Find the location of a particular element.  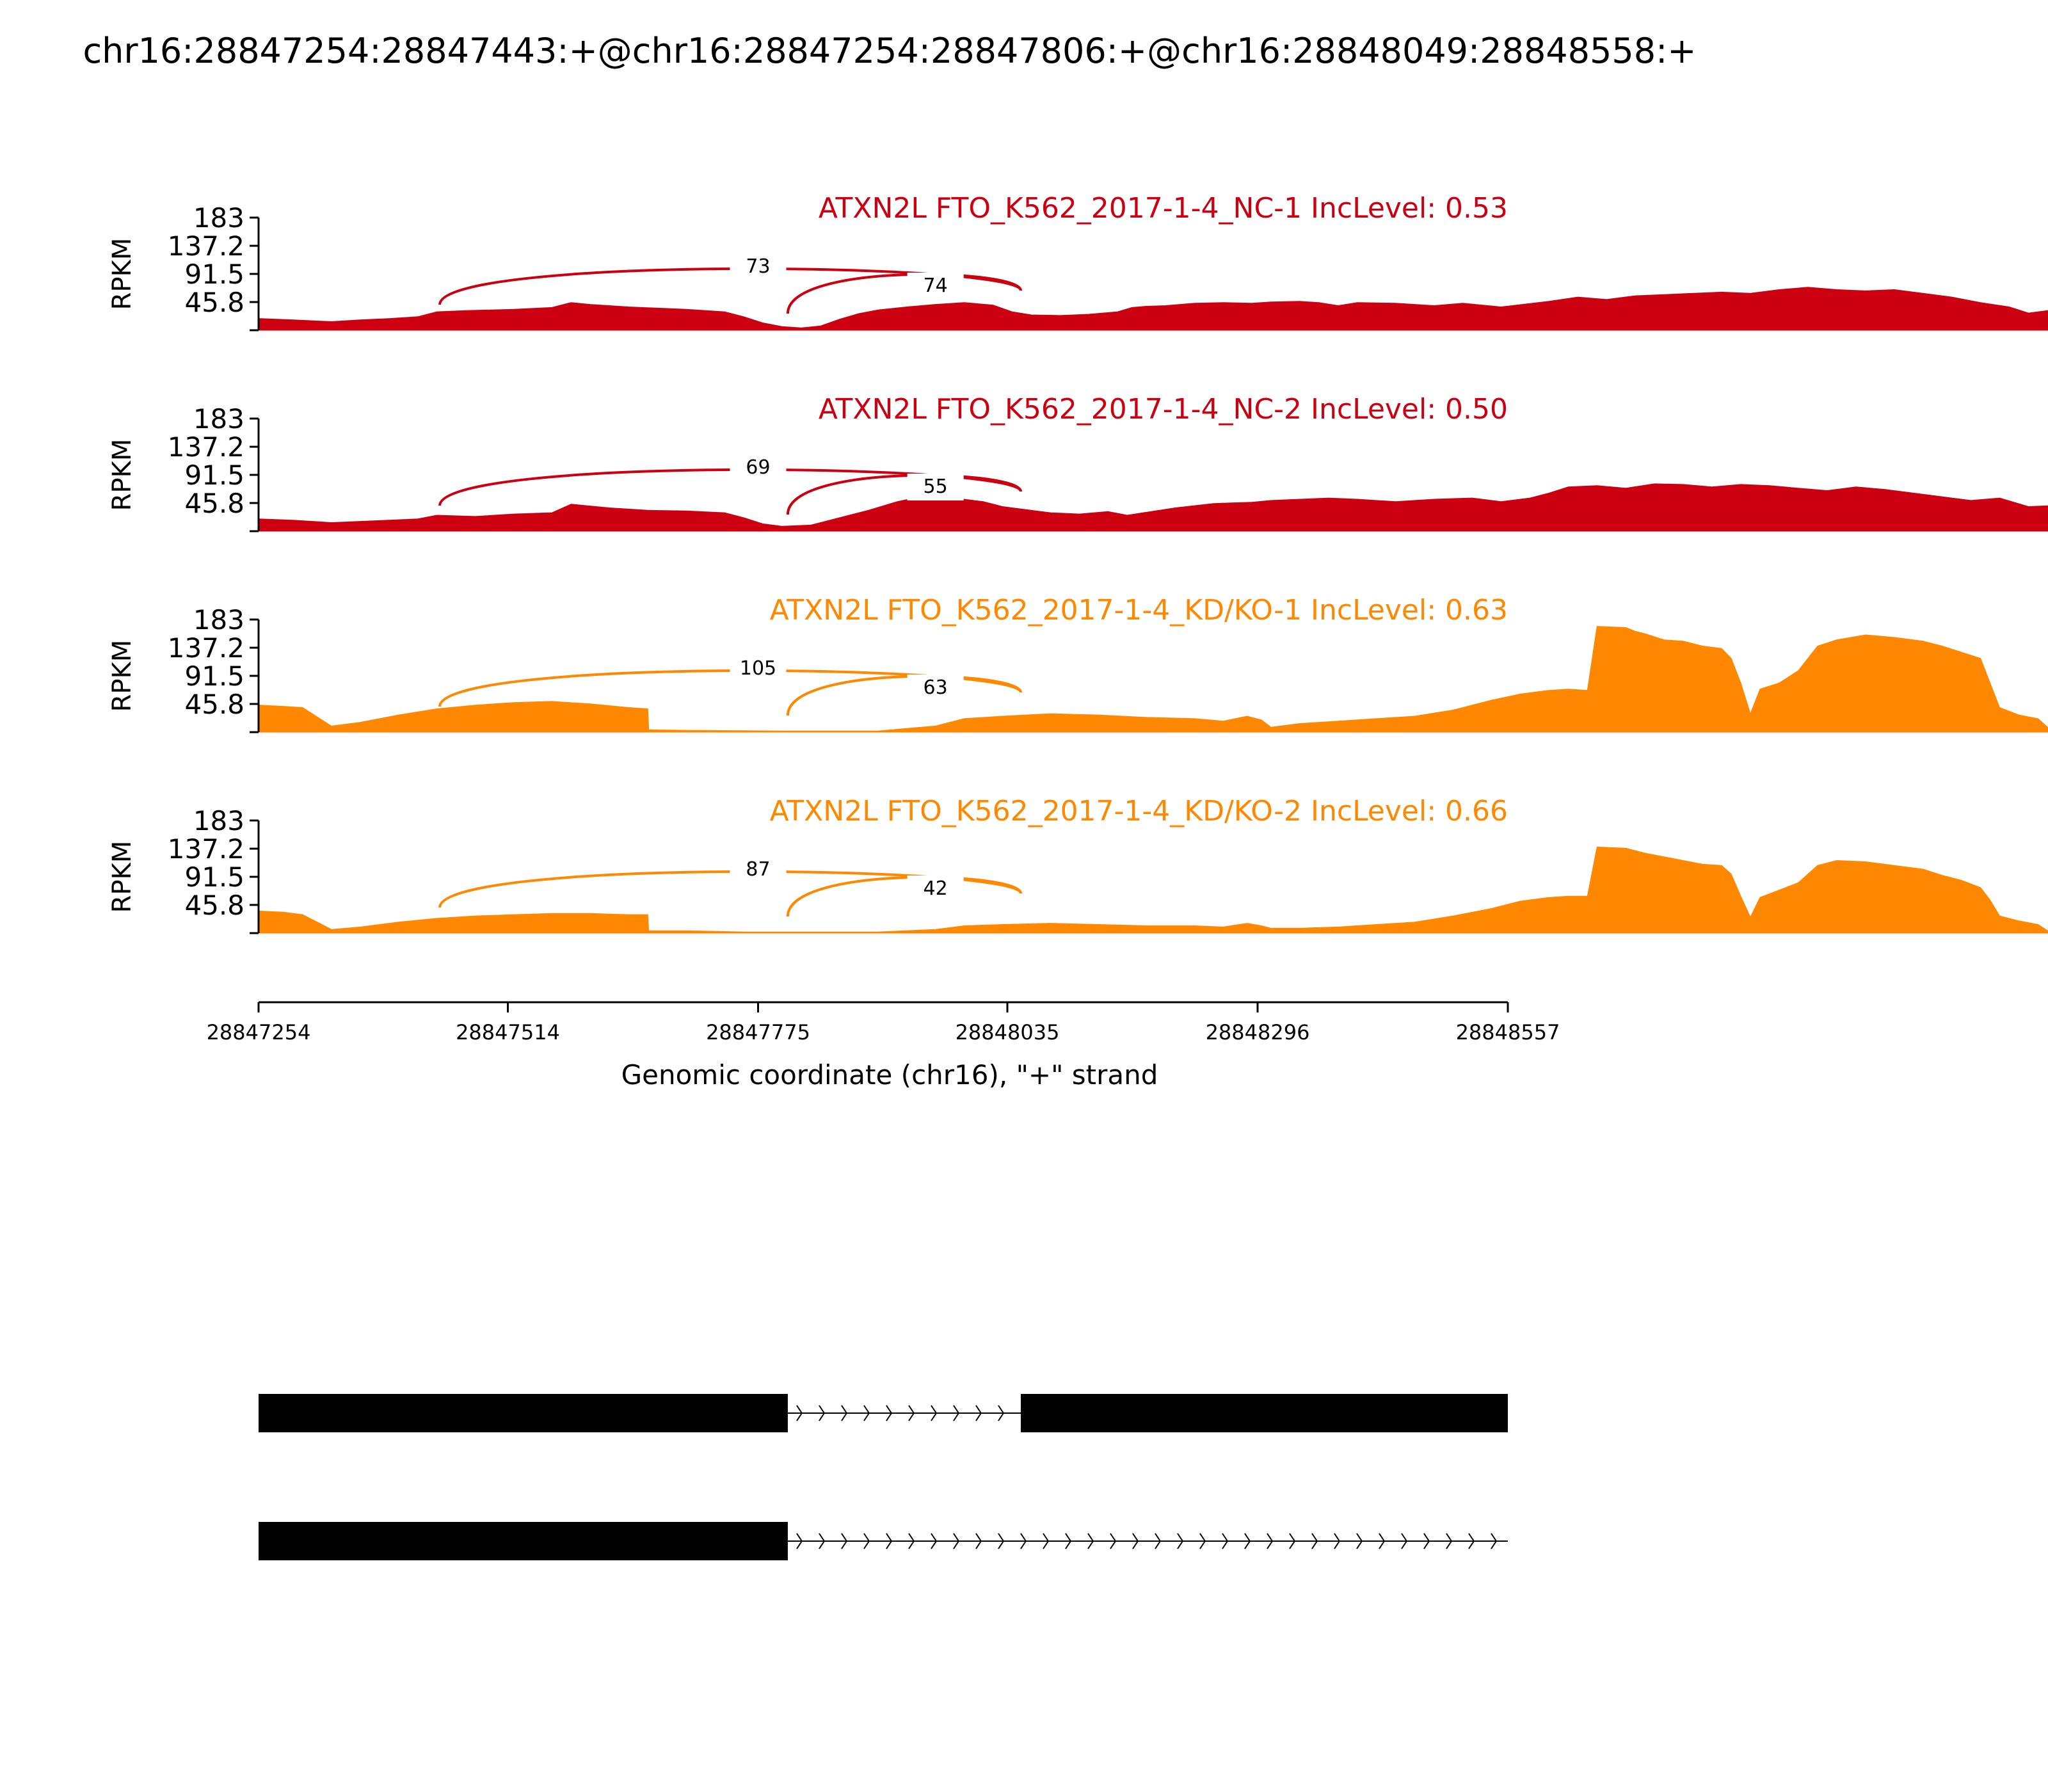

x-tick-label: 28848035 is located at coordinates (1008, 1032).